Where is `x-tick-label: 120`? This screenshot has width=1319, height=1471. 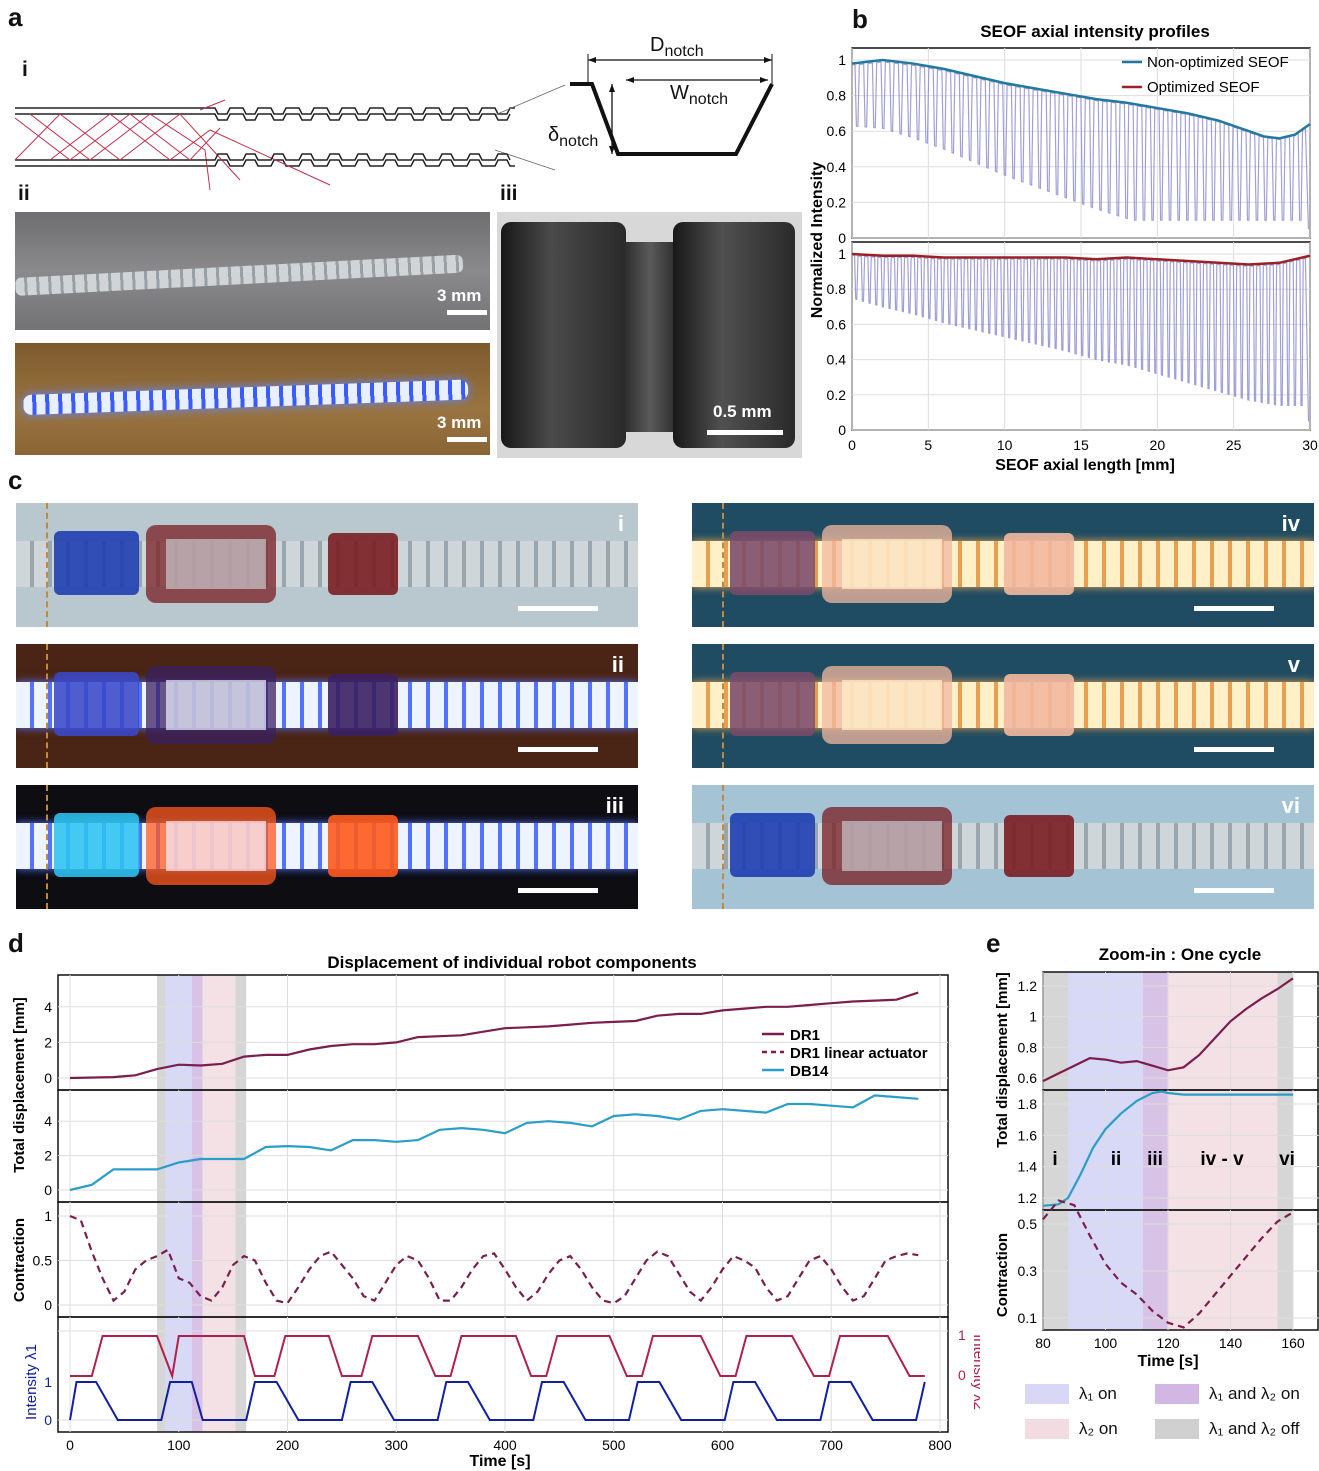 x-tick-label: 120 is located at coordinates (1168, 1343).